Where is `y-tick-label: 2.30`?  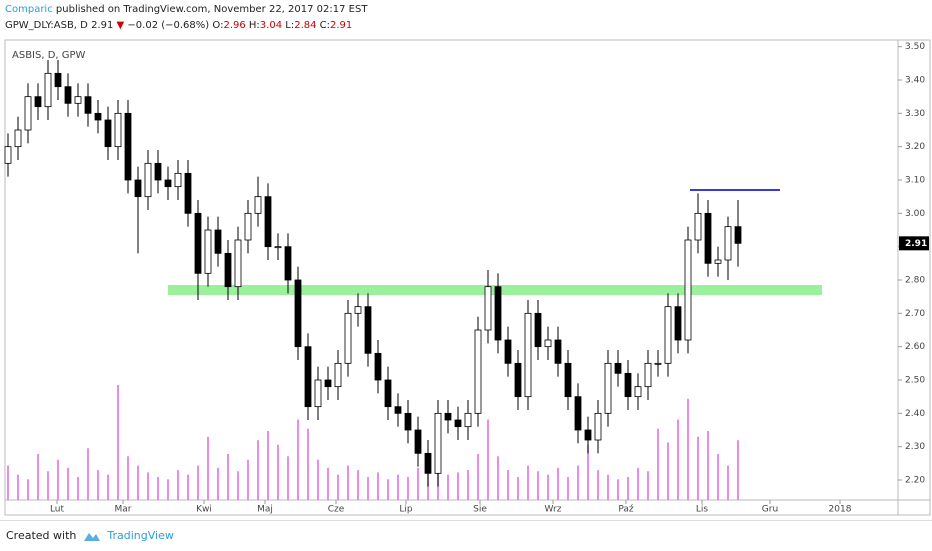 y-tick-label: 2.30 is located at coordinates (915, 447).